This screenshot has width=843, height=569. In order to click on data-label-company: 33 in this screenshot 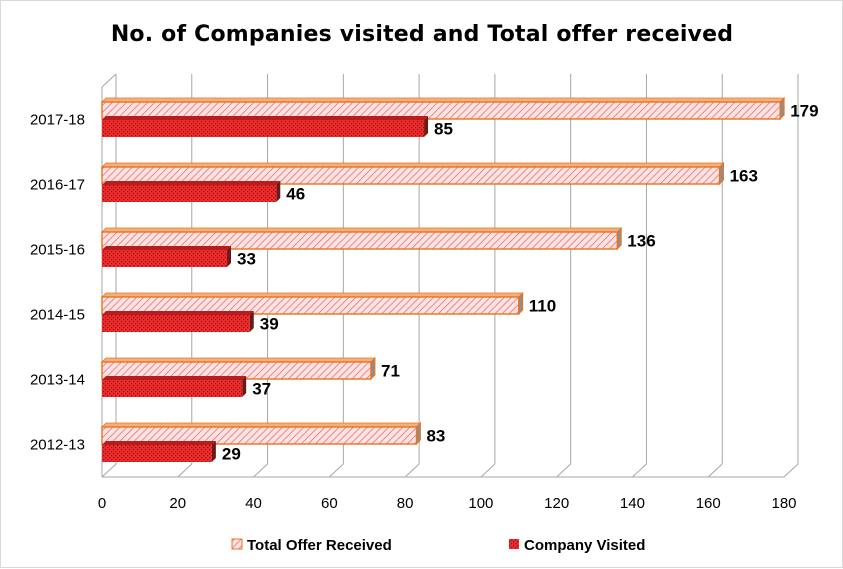, I will do `click(246, 259)`.